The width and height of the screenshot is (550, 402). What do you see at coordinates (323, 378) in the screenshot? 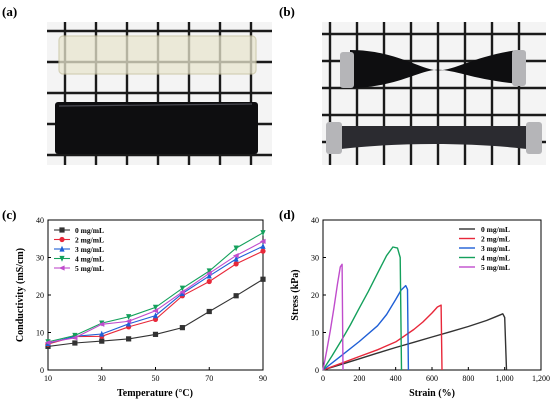
I see `x-tick-label: 0` at bounding box center [323, 378].